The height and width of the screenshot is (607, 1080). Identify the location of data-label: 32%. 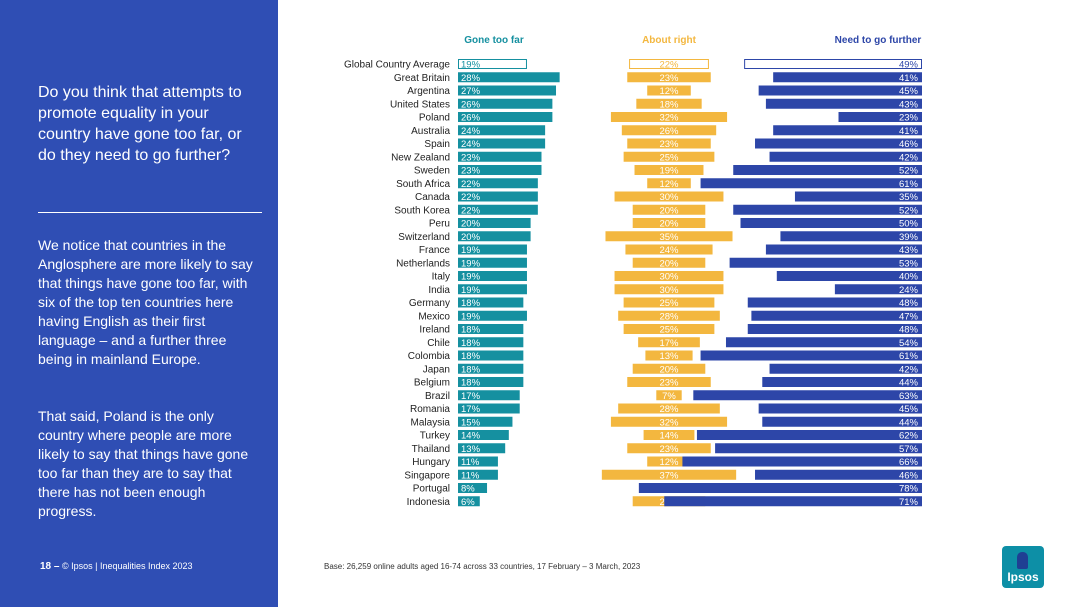
(669, 422).